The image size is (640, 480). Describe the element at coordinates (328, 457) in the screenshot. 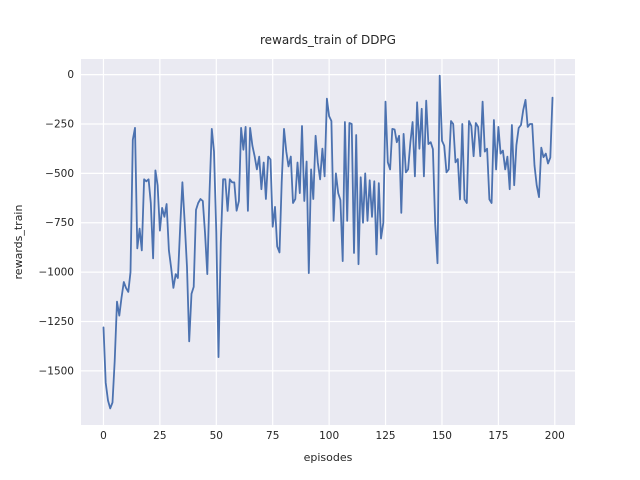

I see `x-axis-label: episodes` at that location.